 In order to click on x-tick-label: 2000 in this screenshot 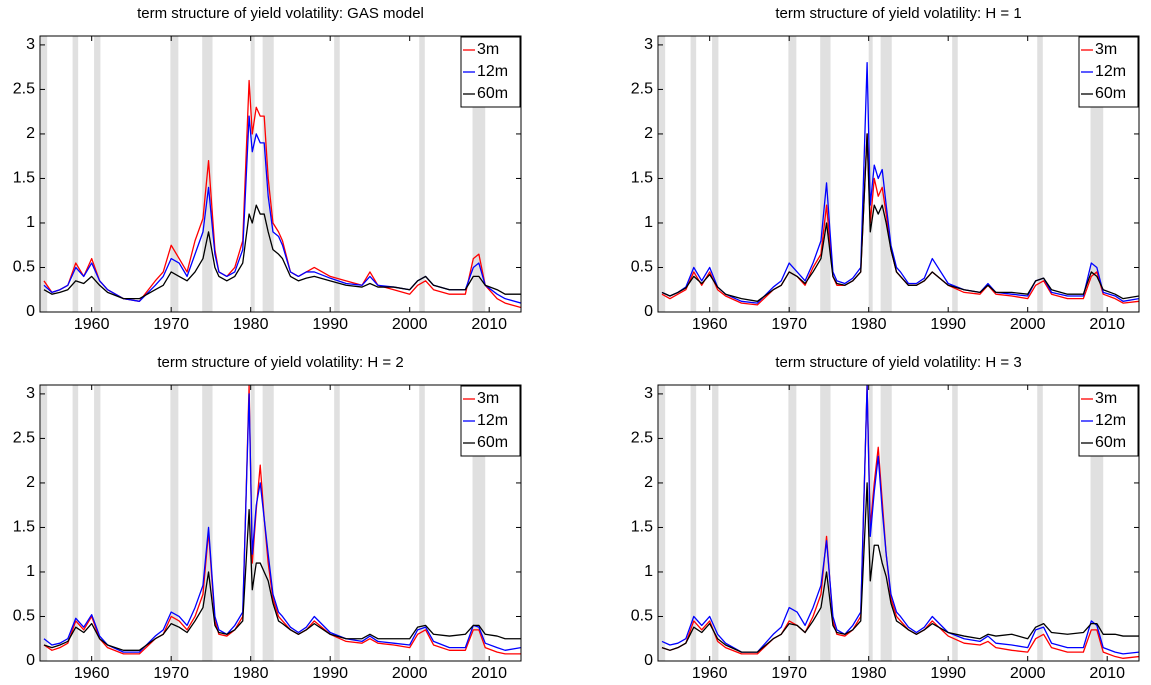, I will do `click(410, 673)`.